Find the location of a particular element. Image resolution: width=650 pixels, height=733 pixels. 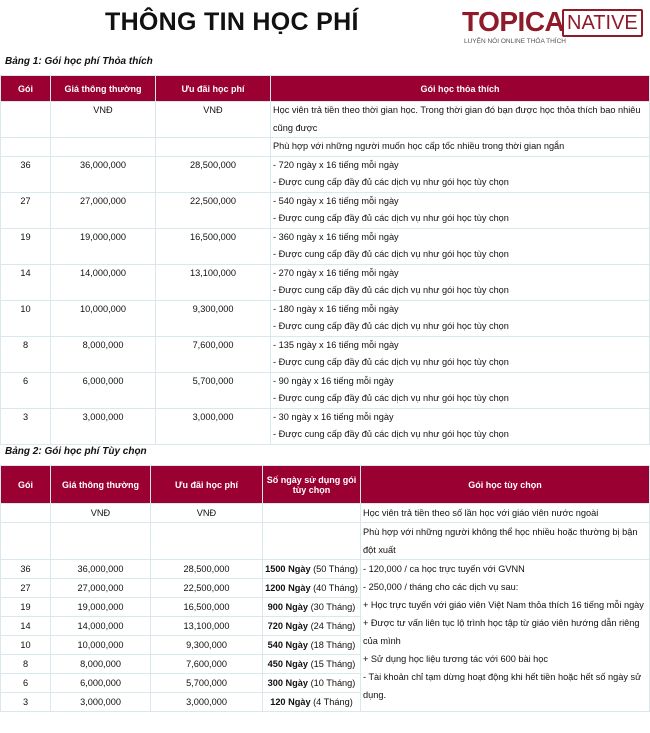

table2-caption: Bảng 2: Gói học phí Tùy chọn is located at coordinates (76, 451).